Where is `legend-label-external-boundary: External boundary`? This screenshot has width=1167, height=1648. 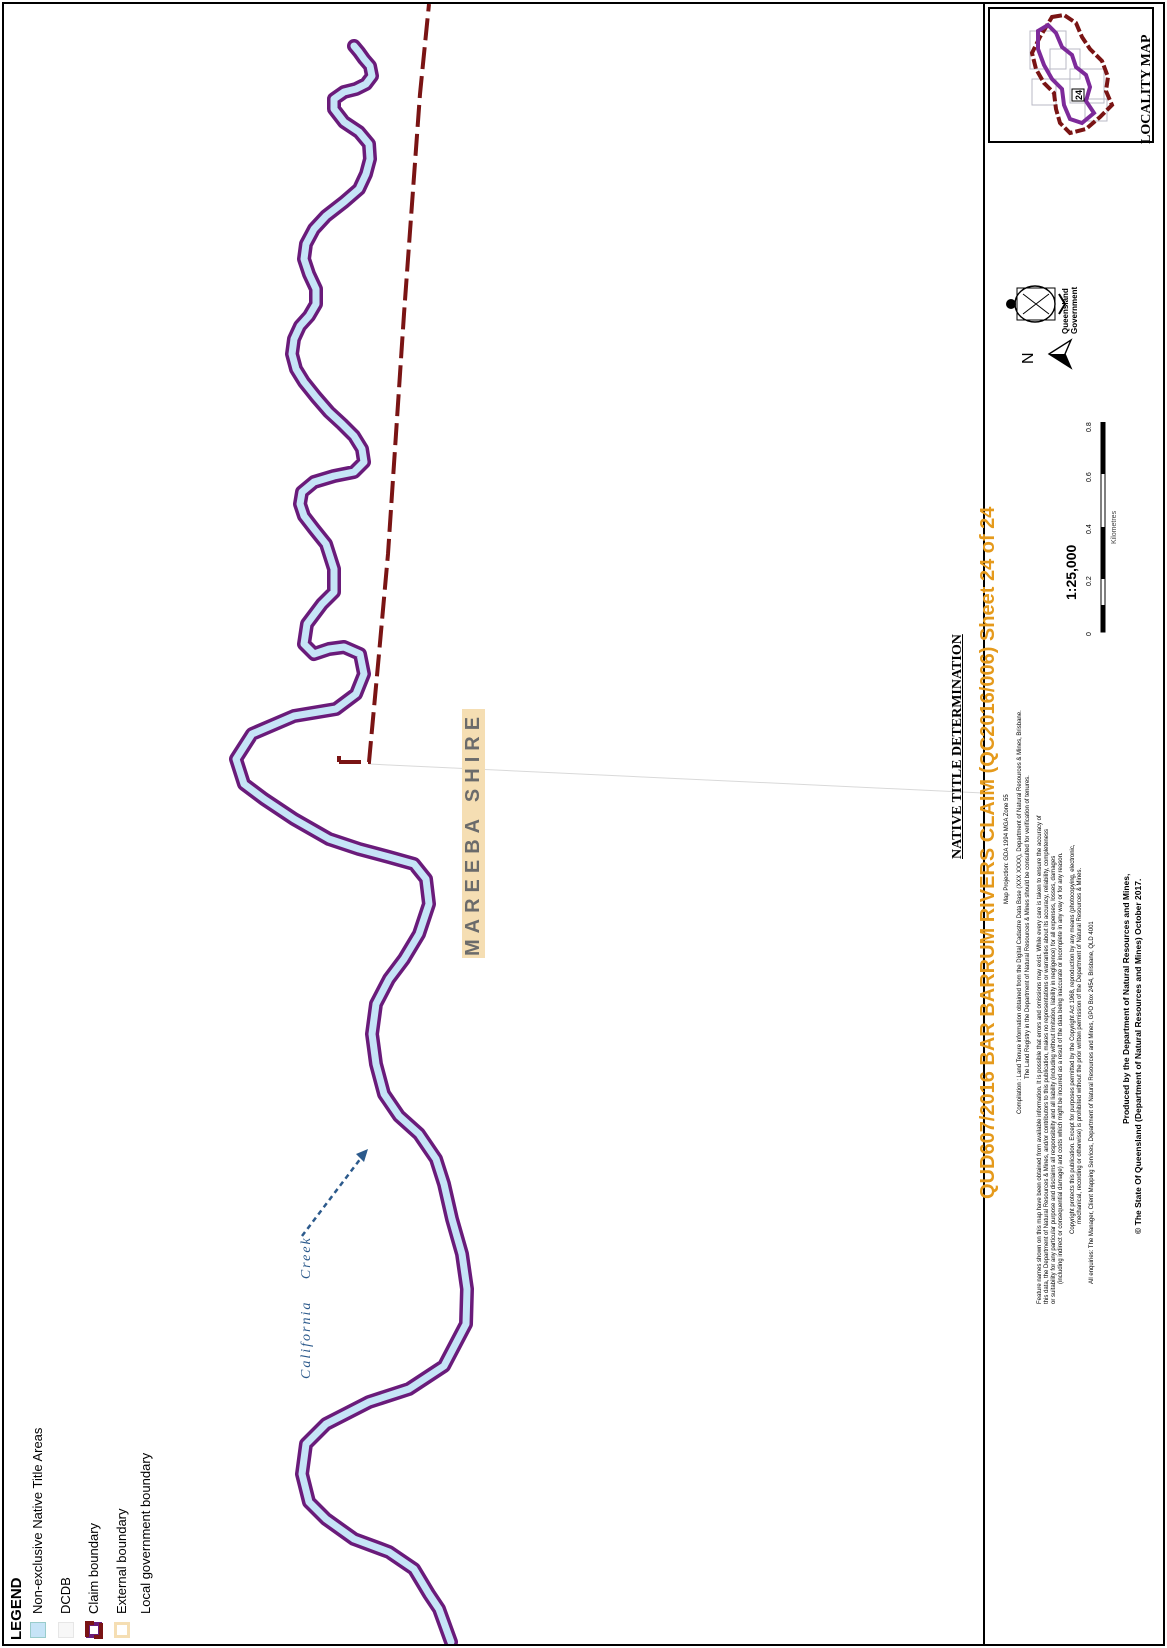
legend-label-external-boundary: External boundary is located at coordinates (121, 1561).